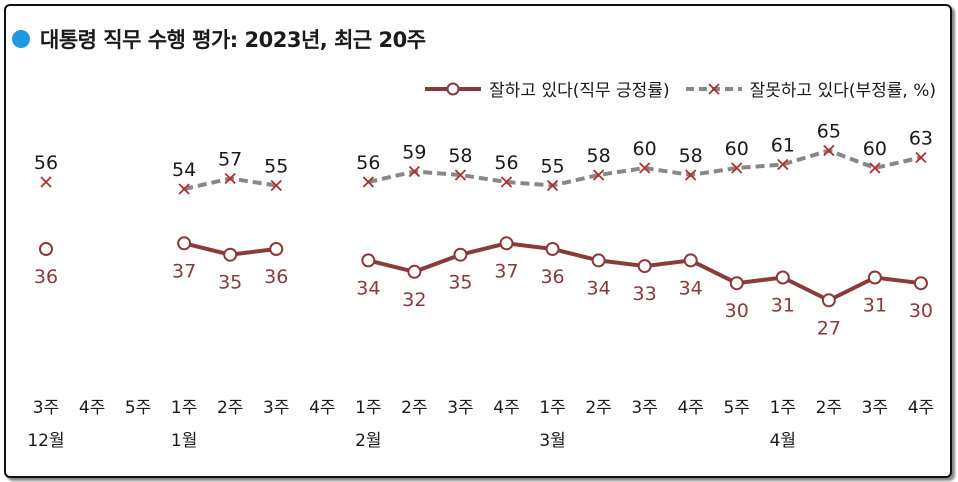  What do you see at coordinates (368, 441) in the screenshot?
I see `month-label: 2월` at bounding box center [368, 441].